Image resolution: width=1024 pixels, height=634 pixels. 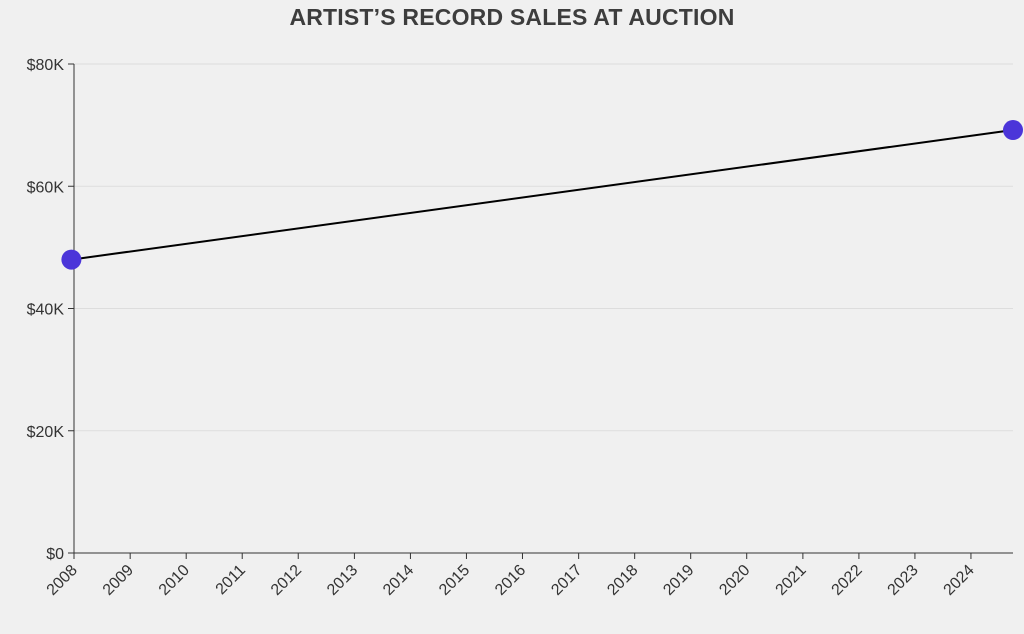 What do you see at coordinates (622, 580) in the screenshot?
I see `x-tick-label: 2018` at bounding box center [622, 580].